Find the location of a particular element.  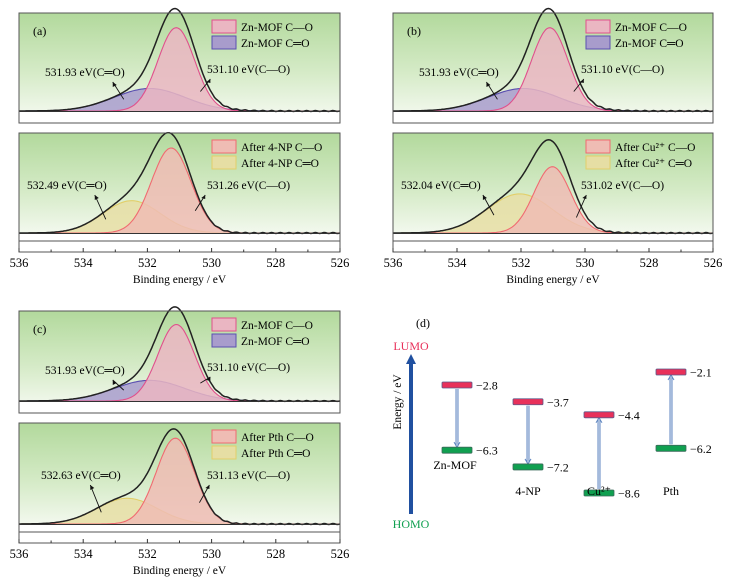

legend-label: After 4-NP C—O is located at coordinates (281, 148).